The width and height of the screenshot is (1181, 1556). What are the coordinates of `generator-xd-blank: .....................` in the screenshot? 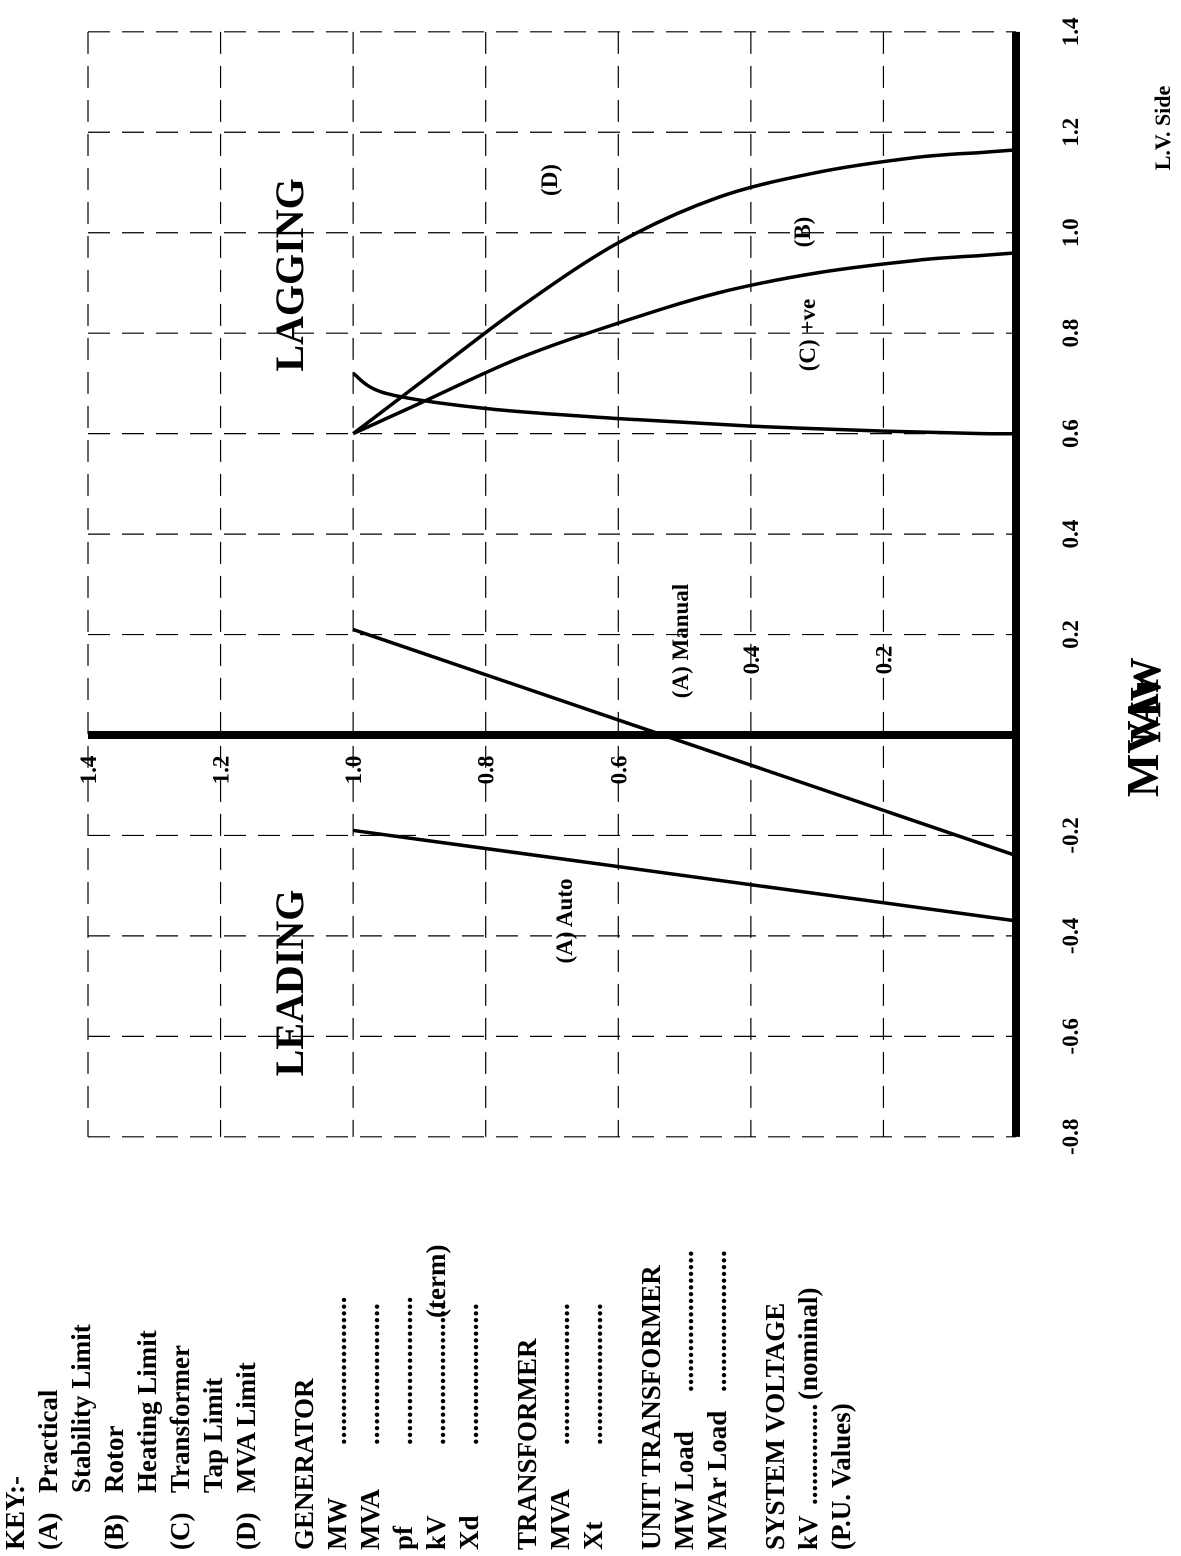 It's located at (469, 1374).